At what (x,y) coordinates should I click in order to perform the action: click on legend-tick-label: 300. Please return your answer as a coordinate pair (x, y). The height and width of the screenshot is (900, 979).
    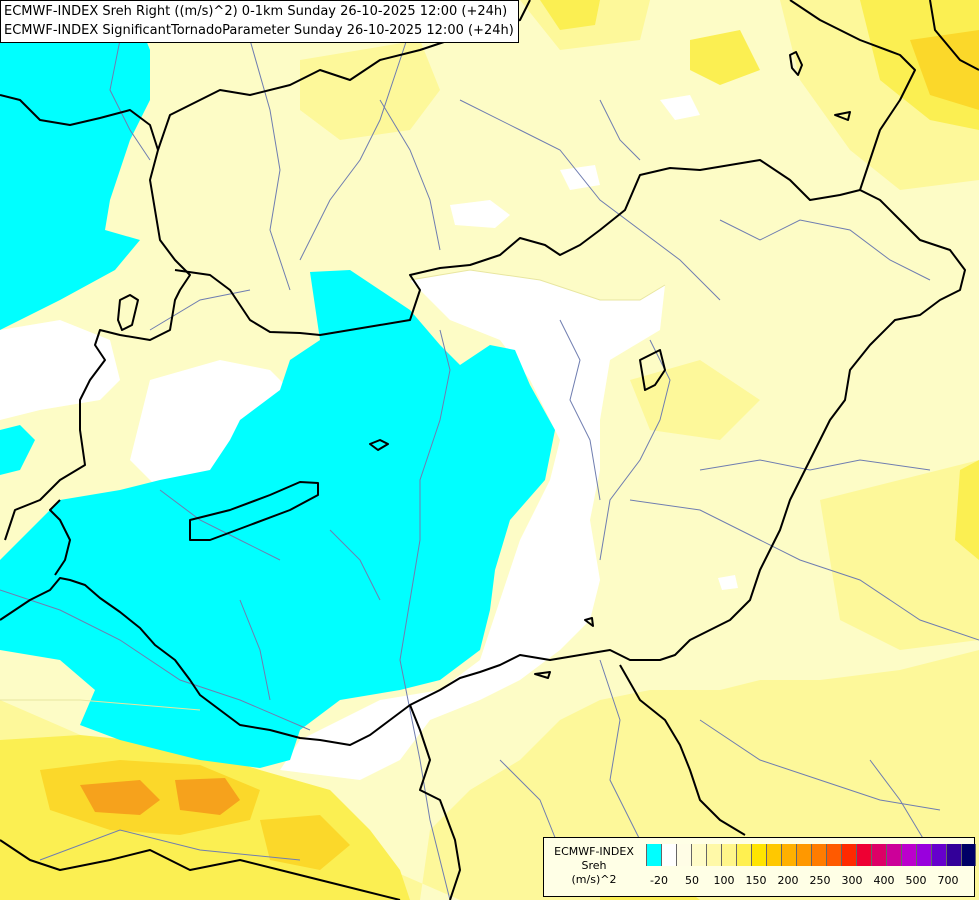
    Looking at the image, I should click on (852, 880).